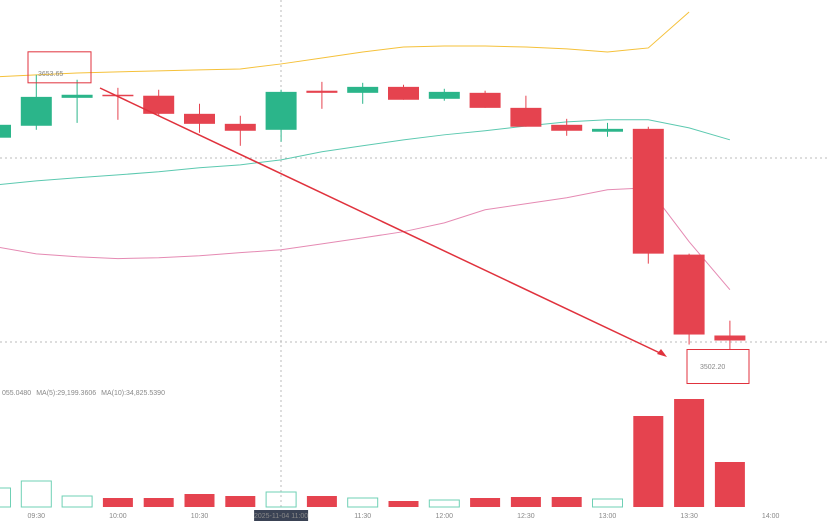 The height and width of the screenshot is (521, 829). Describe the element at coordinates (689, 516) in the screenshot. I see `x-tick-label: 13:30` at that location.